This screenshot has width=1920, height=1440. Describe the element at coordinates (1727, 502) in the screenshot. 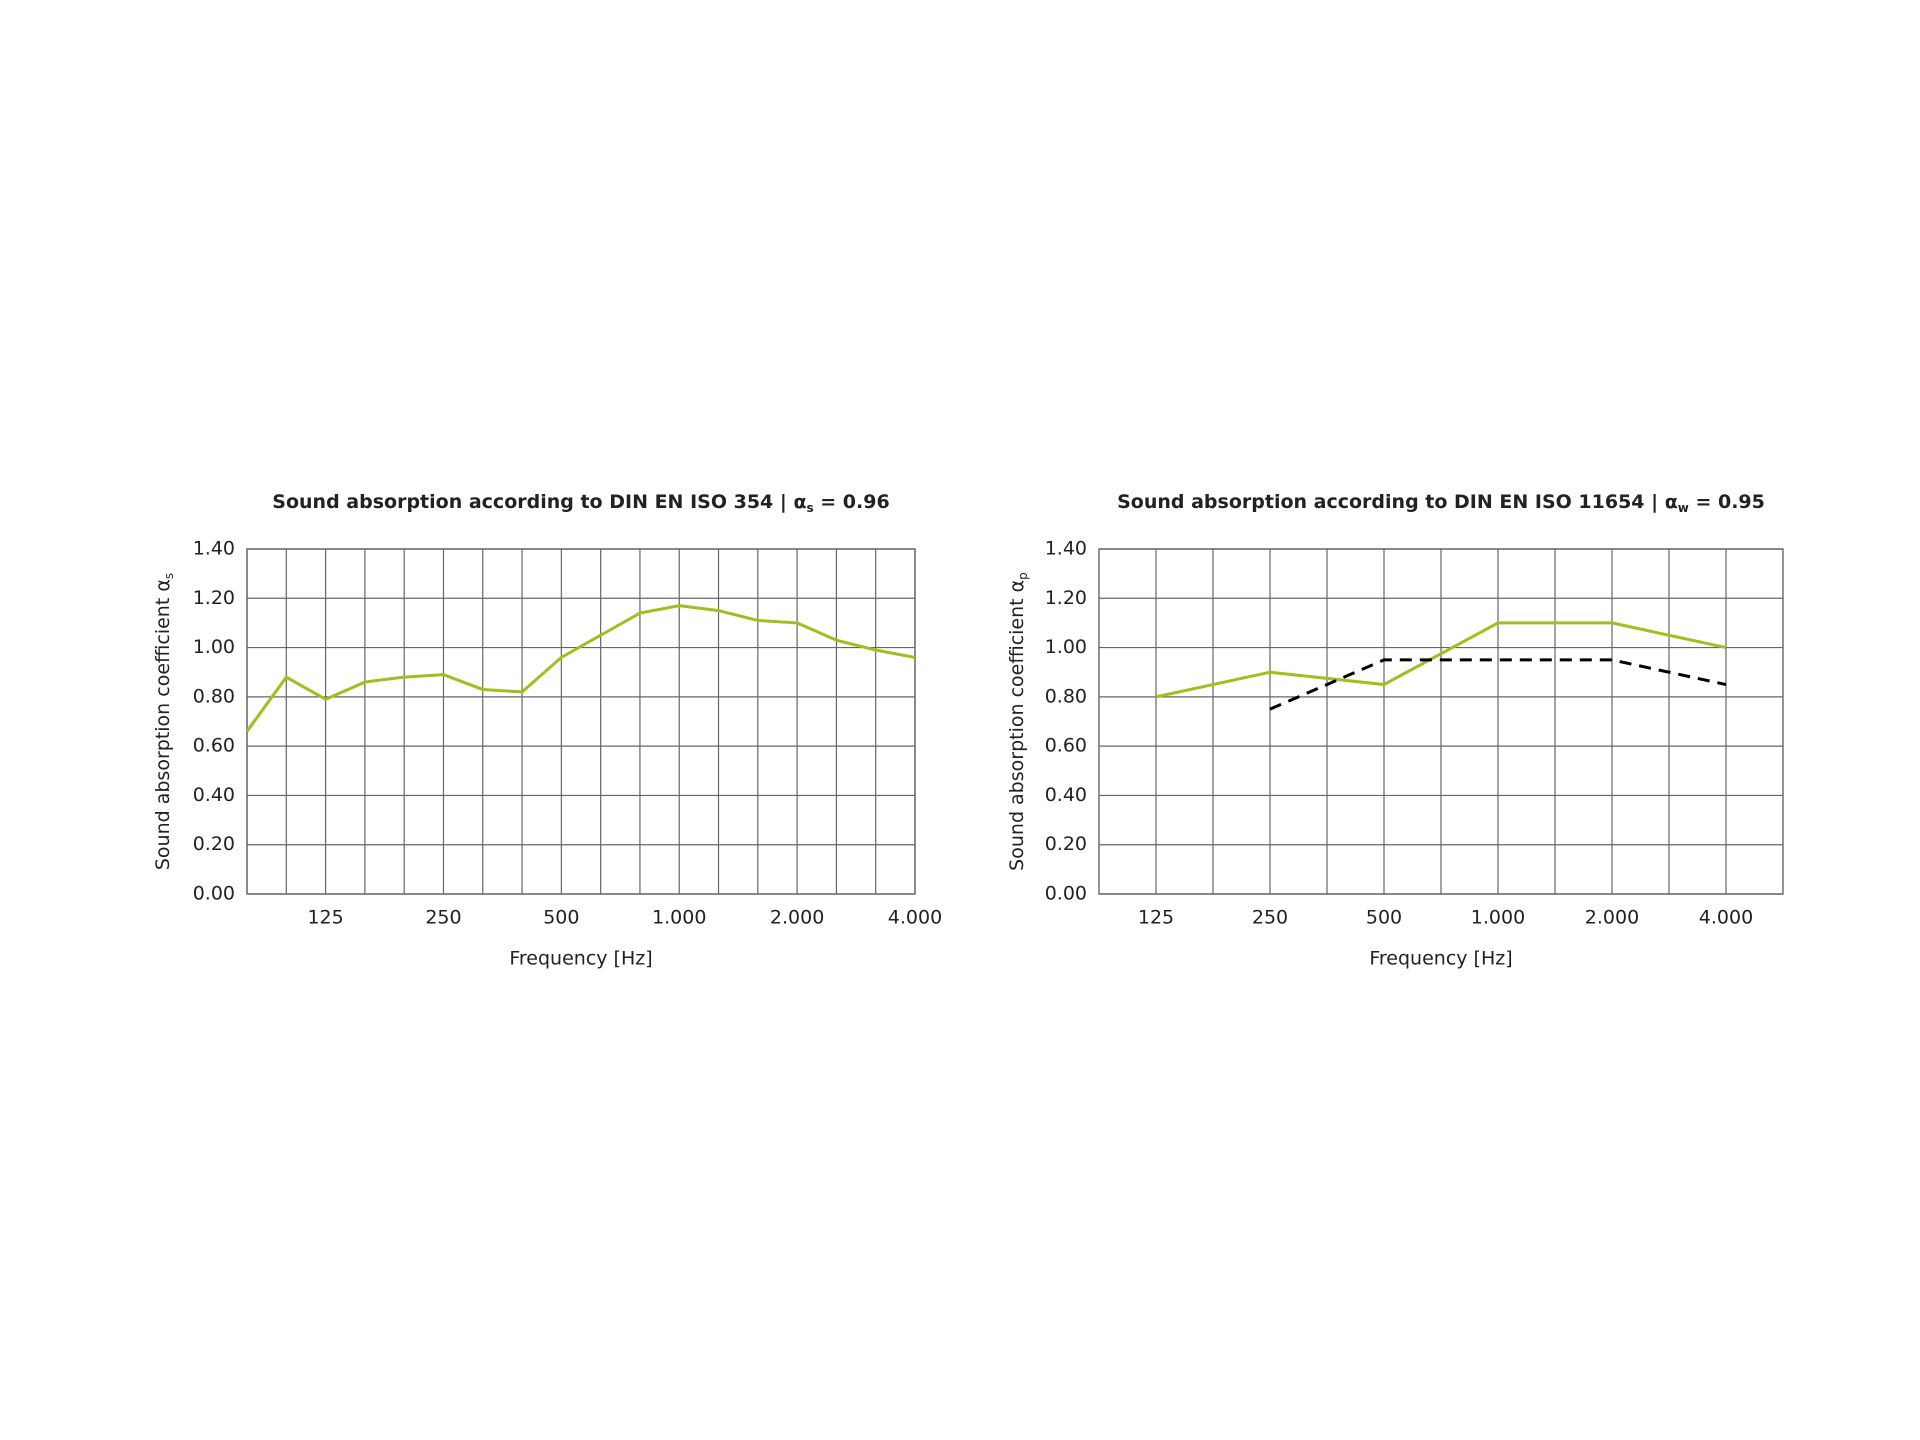

I see `title-value: = 0.95` at that location.